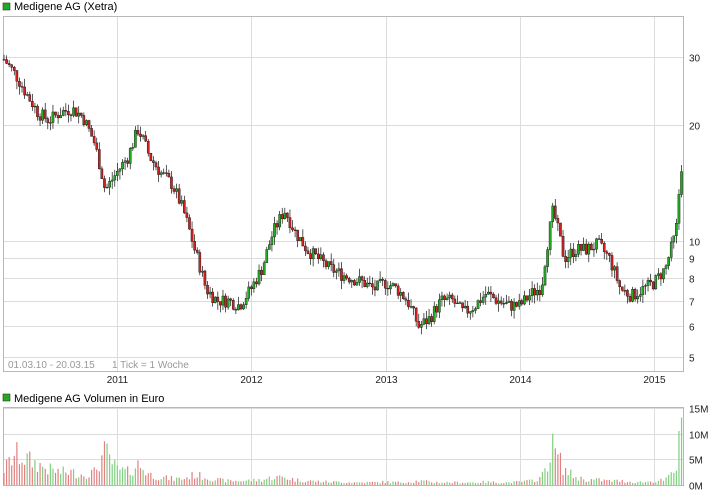 The height and width of the screenshot is (496, 726). I want to click on volume-bars, so click(343, 451).